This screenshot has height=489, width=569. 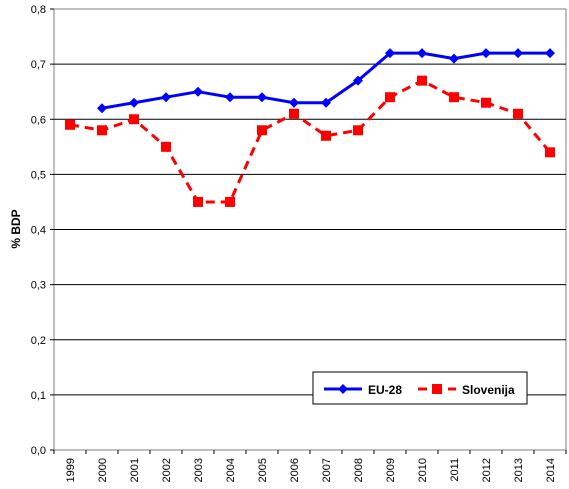 I want to click on y-tick-label: 0,4, so click(x=38, y=231).